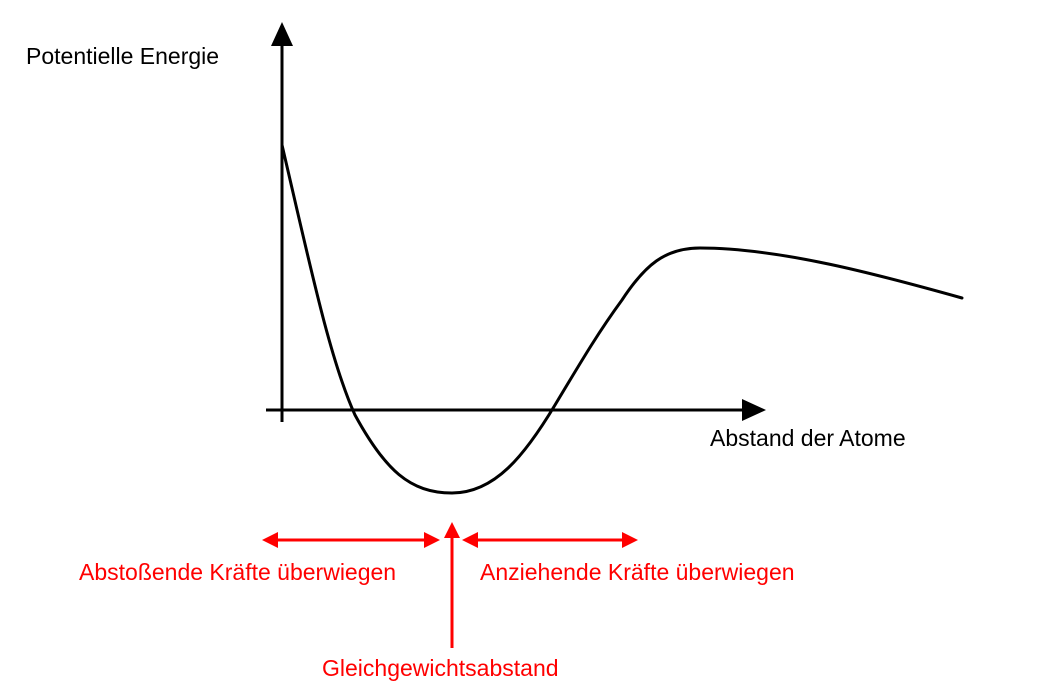 The width and height of the screenshot is (1047, 686). Describe the element at coordinates (452, 530) in the screenshot. I see `arrow-up-icon` at that location.